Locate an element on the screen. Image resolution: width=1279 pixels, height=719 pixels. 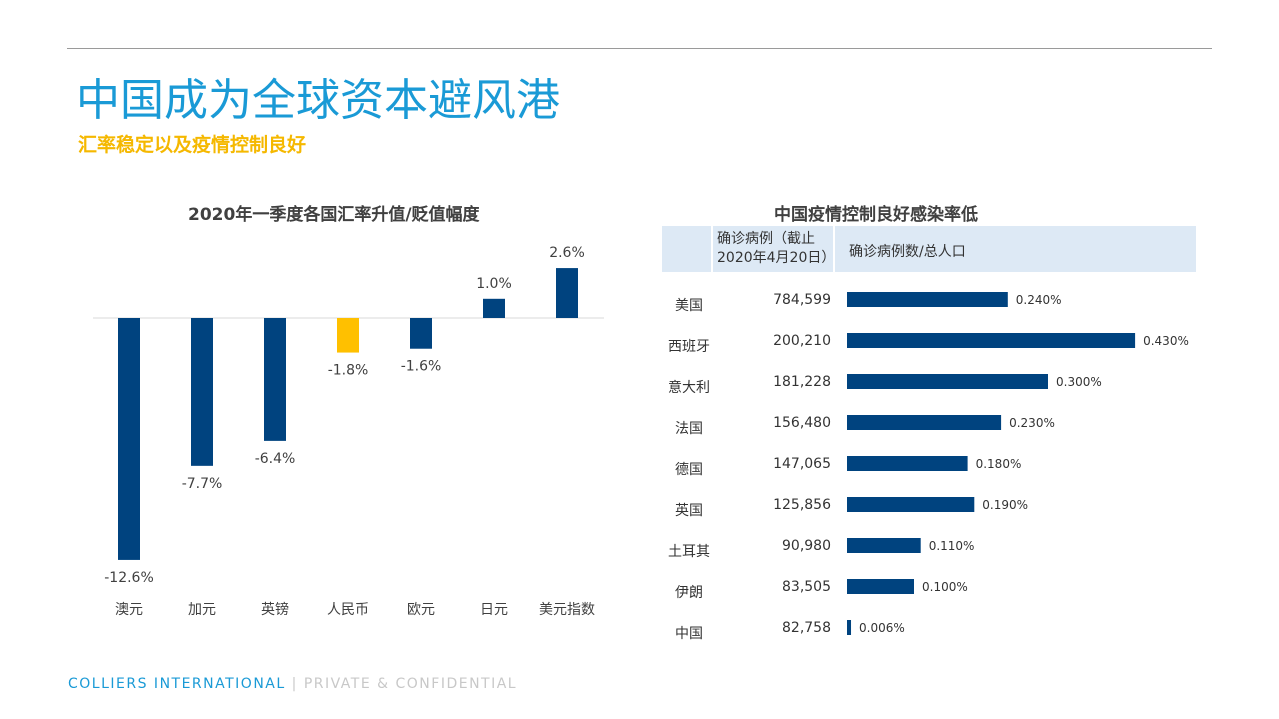
category-label: 英镑 is located at coordinates (275, 609).